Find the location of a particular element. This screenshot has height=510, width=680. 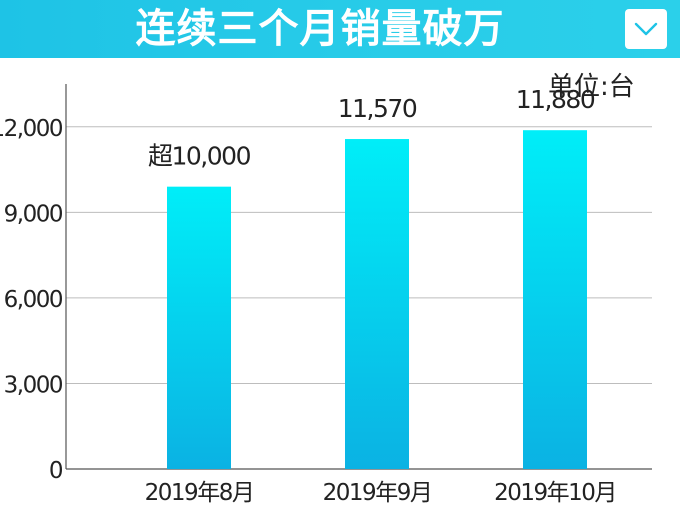

dropdown-button is located at coordinates (646, 29).